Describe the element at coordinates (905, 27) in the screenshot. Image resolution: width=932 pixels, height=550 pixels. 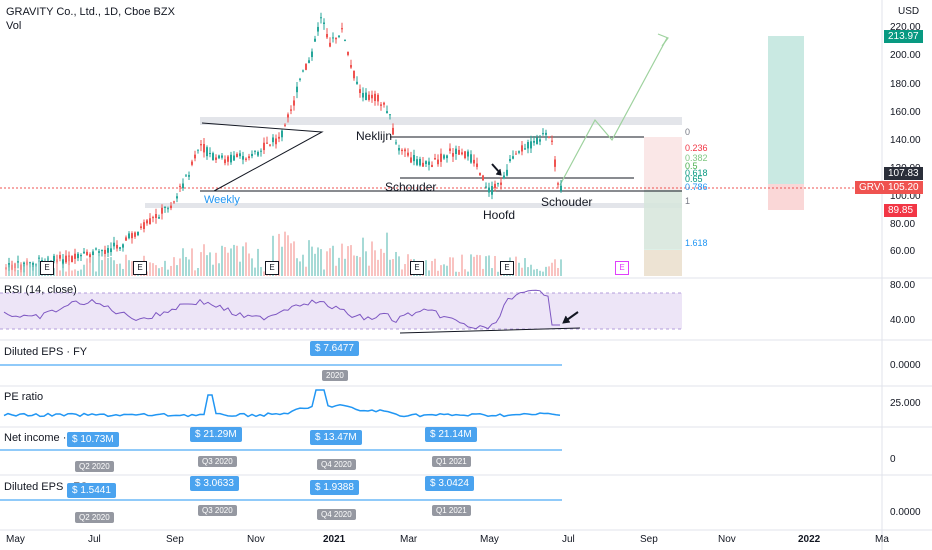
I see `price-tick: 220.00` at that location.